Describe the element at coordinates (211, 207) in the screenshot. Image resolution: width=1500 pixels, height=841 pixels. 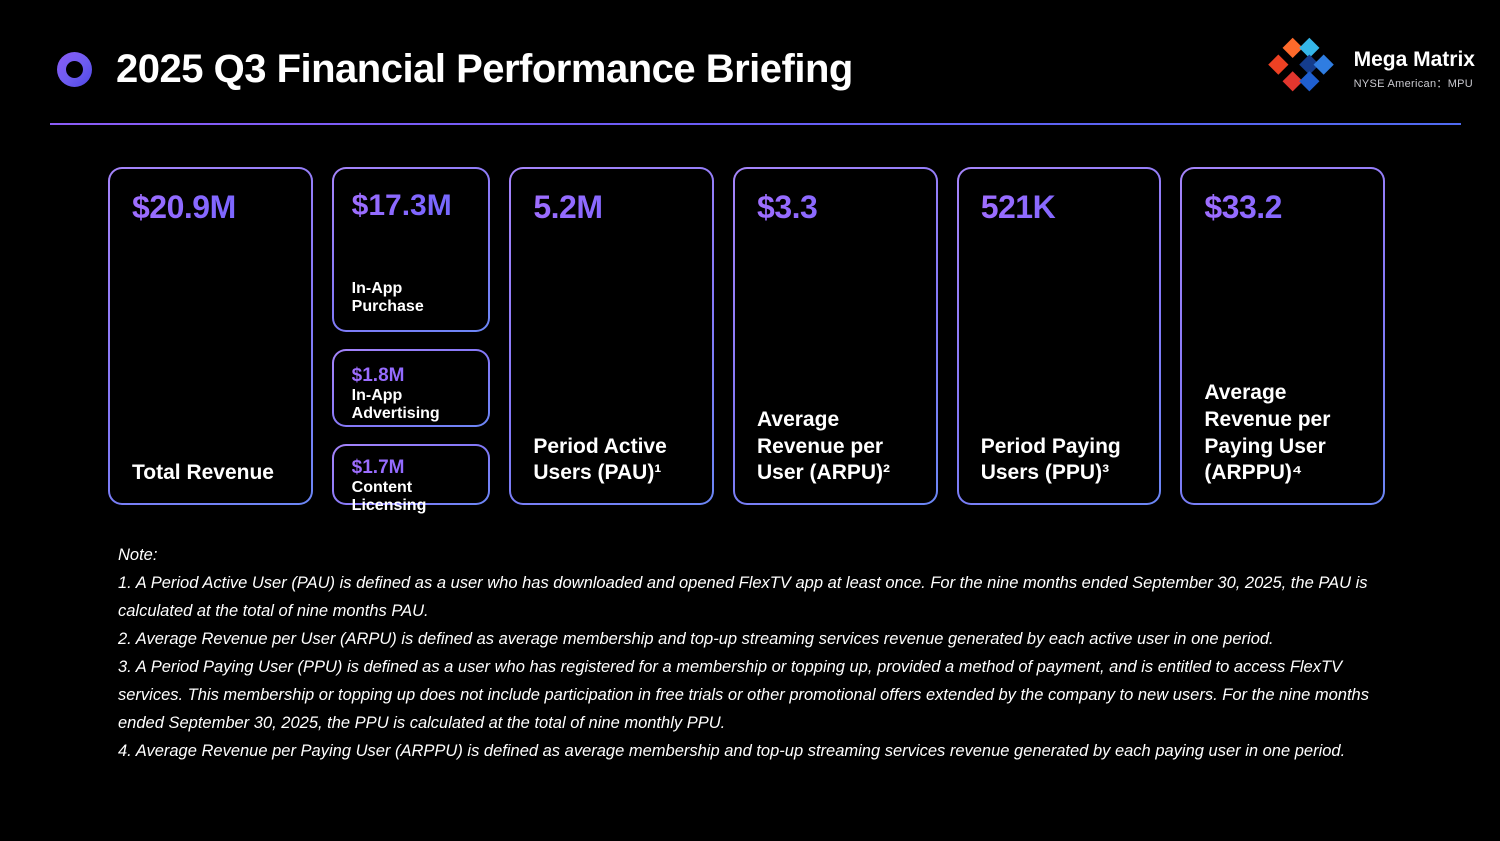
I see `metric-value: $20.9M` at that location.